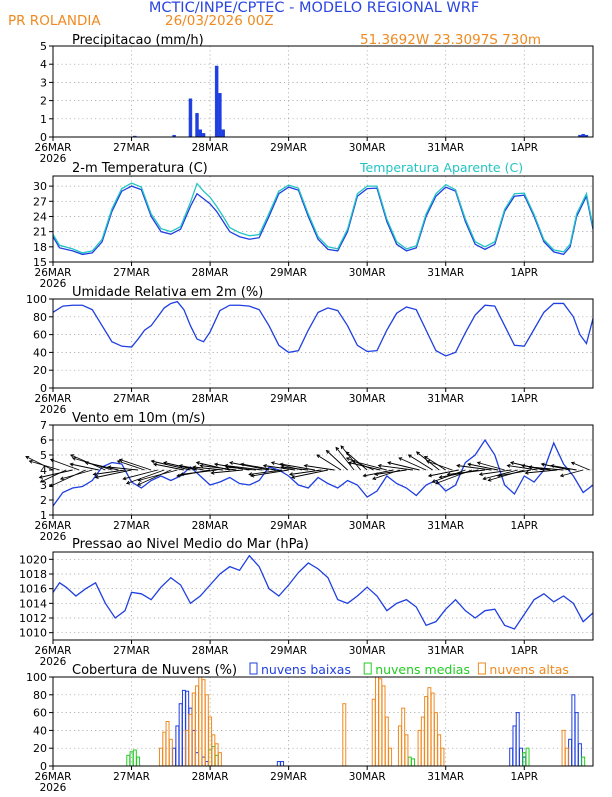 The image size is (612, 797). I want to click on pressure-ytick-label: 1012, so click(33, 618).